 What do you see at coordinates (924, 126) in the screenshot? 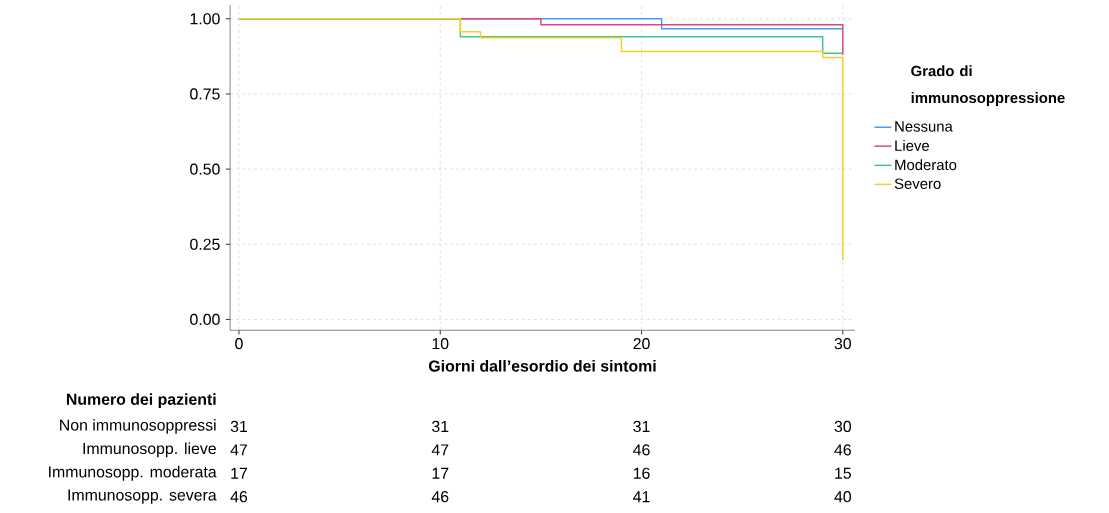
I see `legend-label: Nessuna` at bounding box center [924, 126].